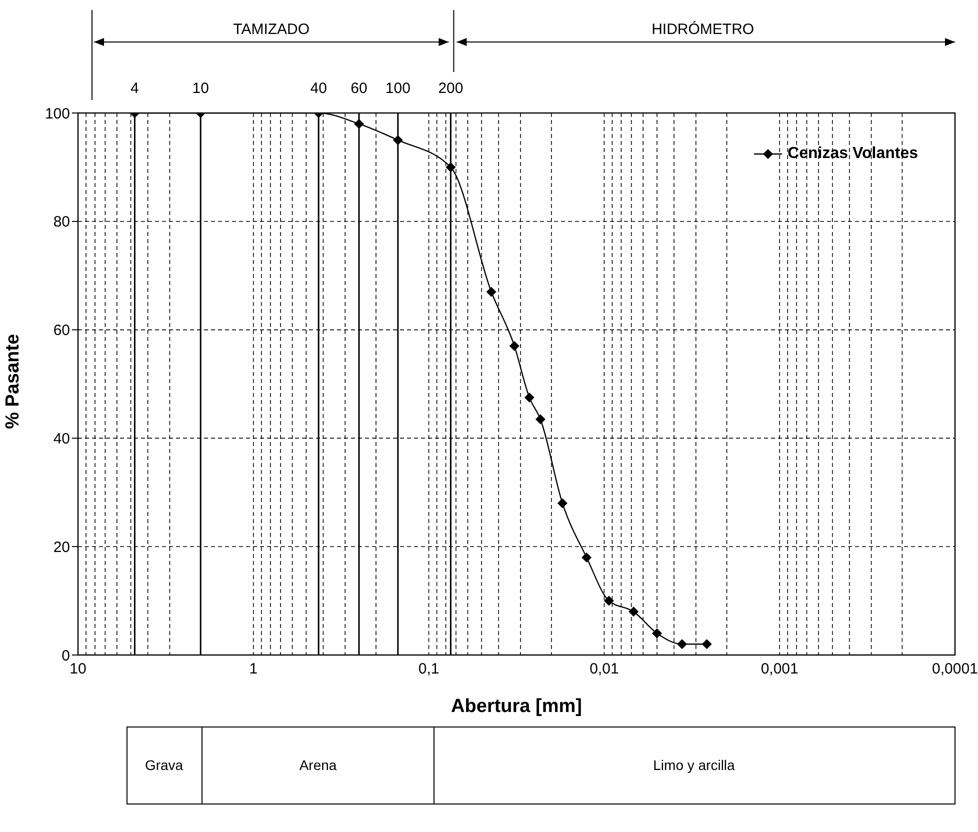 The height and width of the screenshot is (832, 978). I want to click on x-tick-label: 0,0001, so click(955, 669).